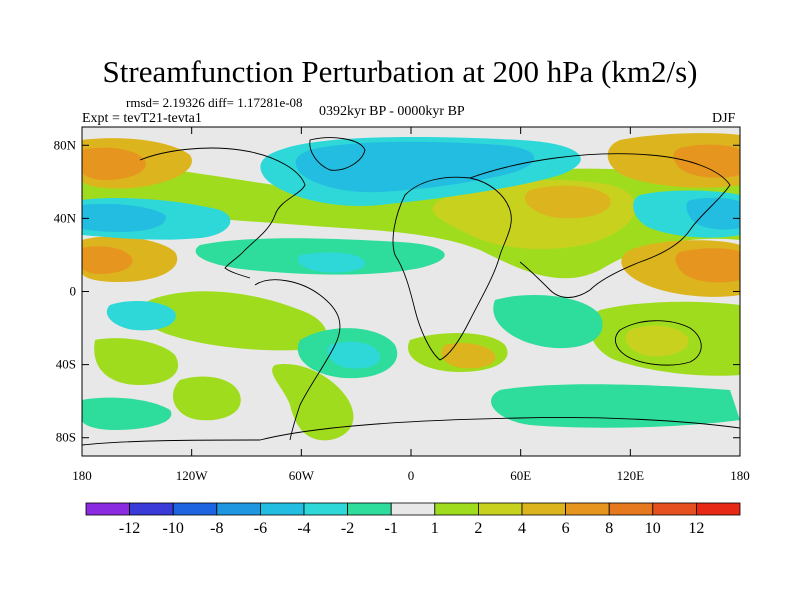  Describe the element at coordinates (435, 528) in the screenshot. I see `colorbar-label: 1` at that location.